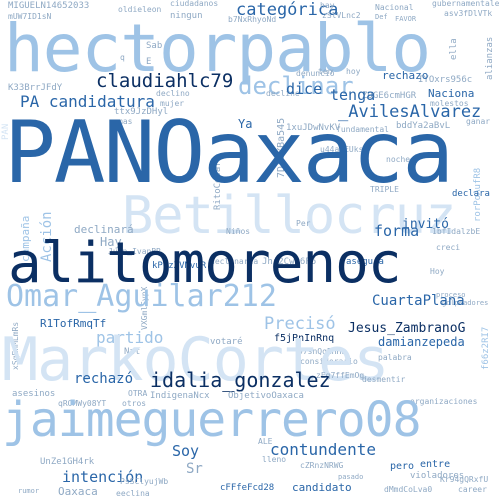  I want to click on word: dMmdCoLva0, so click(408, 489).